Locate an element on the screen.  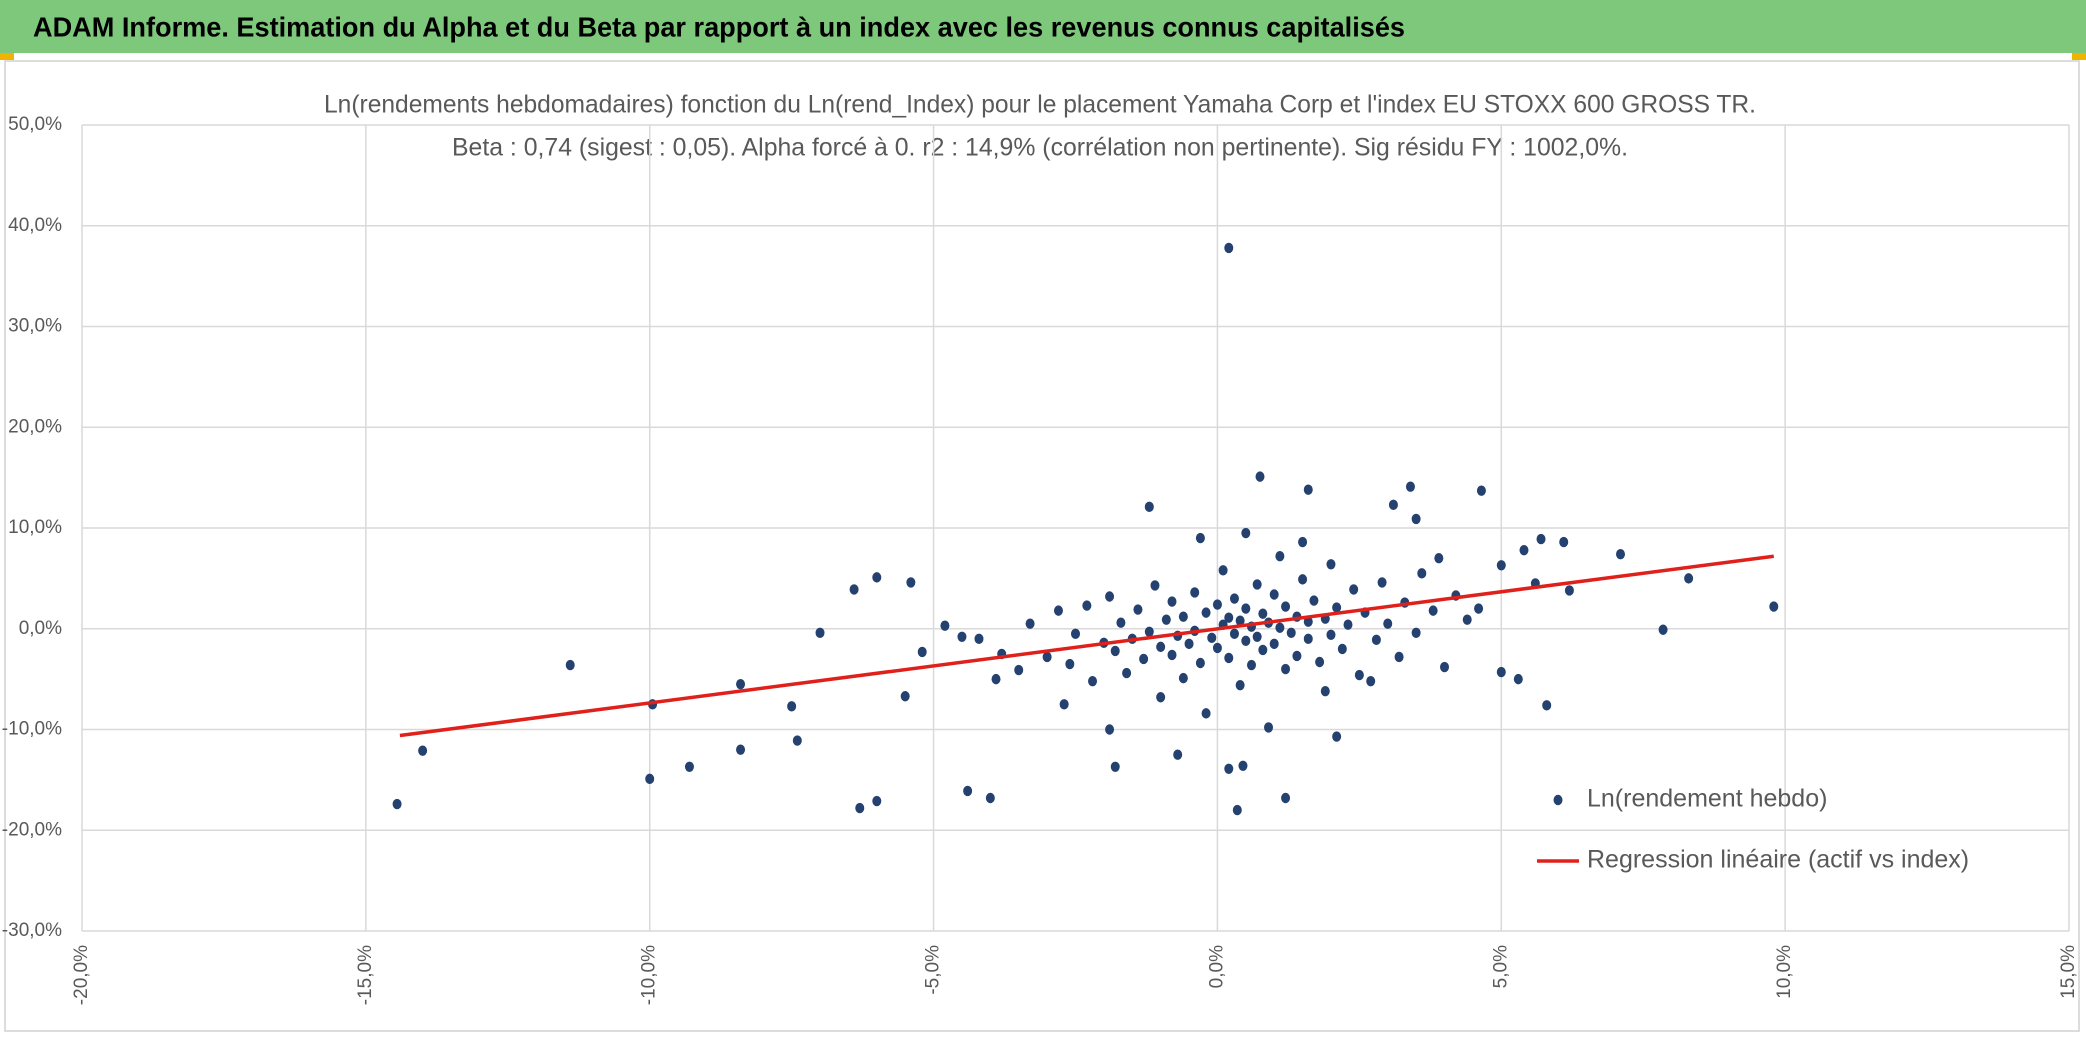
x-tick-label: -10,0% is located at coordinates (649, 975).